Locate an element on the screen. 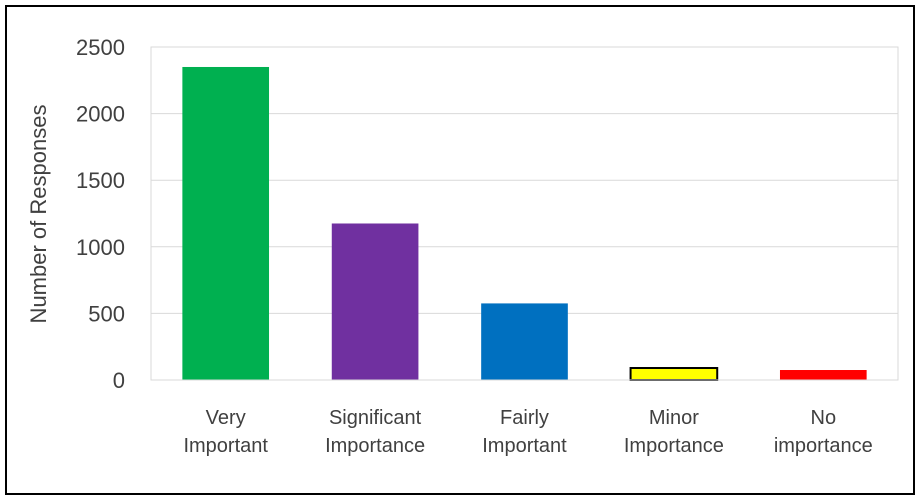  x-tick-label: Significant Importance is located at coordinates (375, 432).